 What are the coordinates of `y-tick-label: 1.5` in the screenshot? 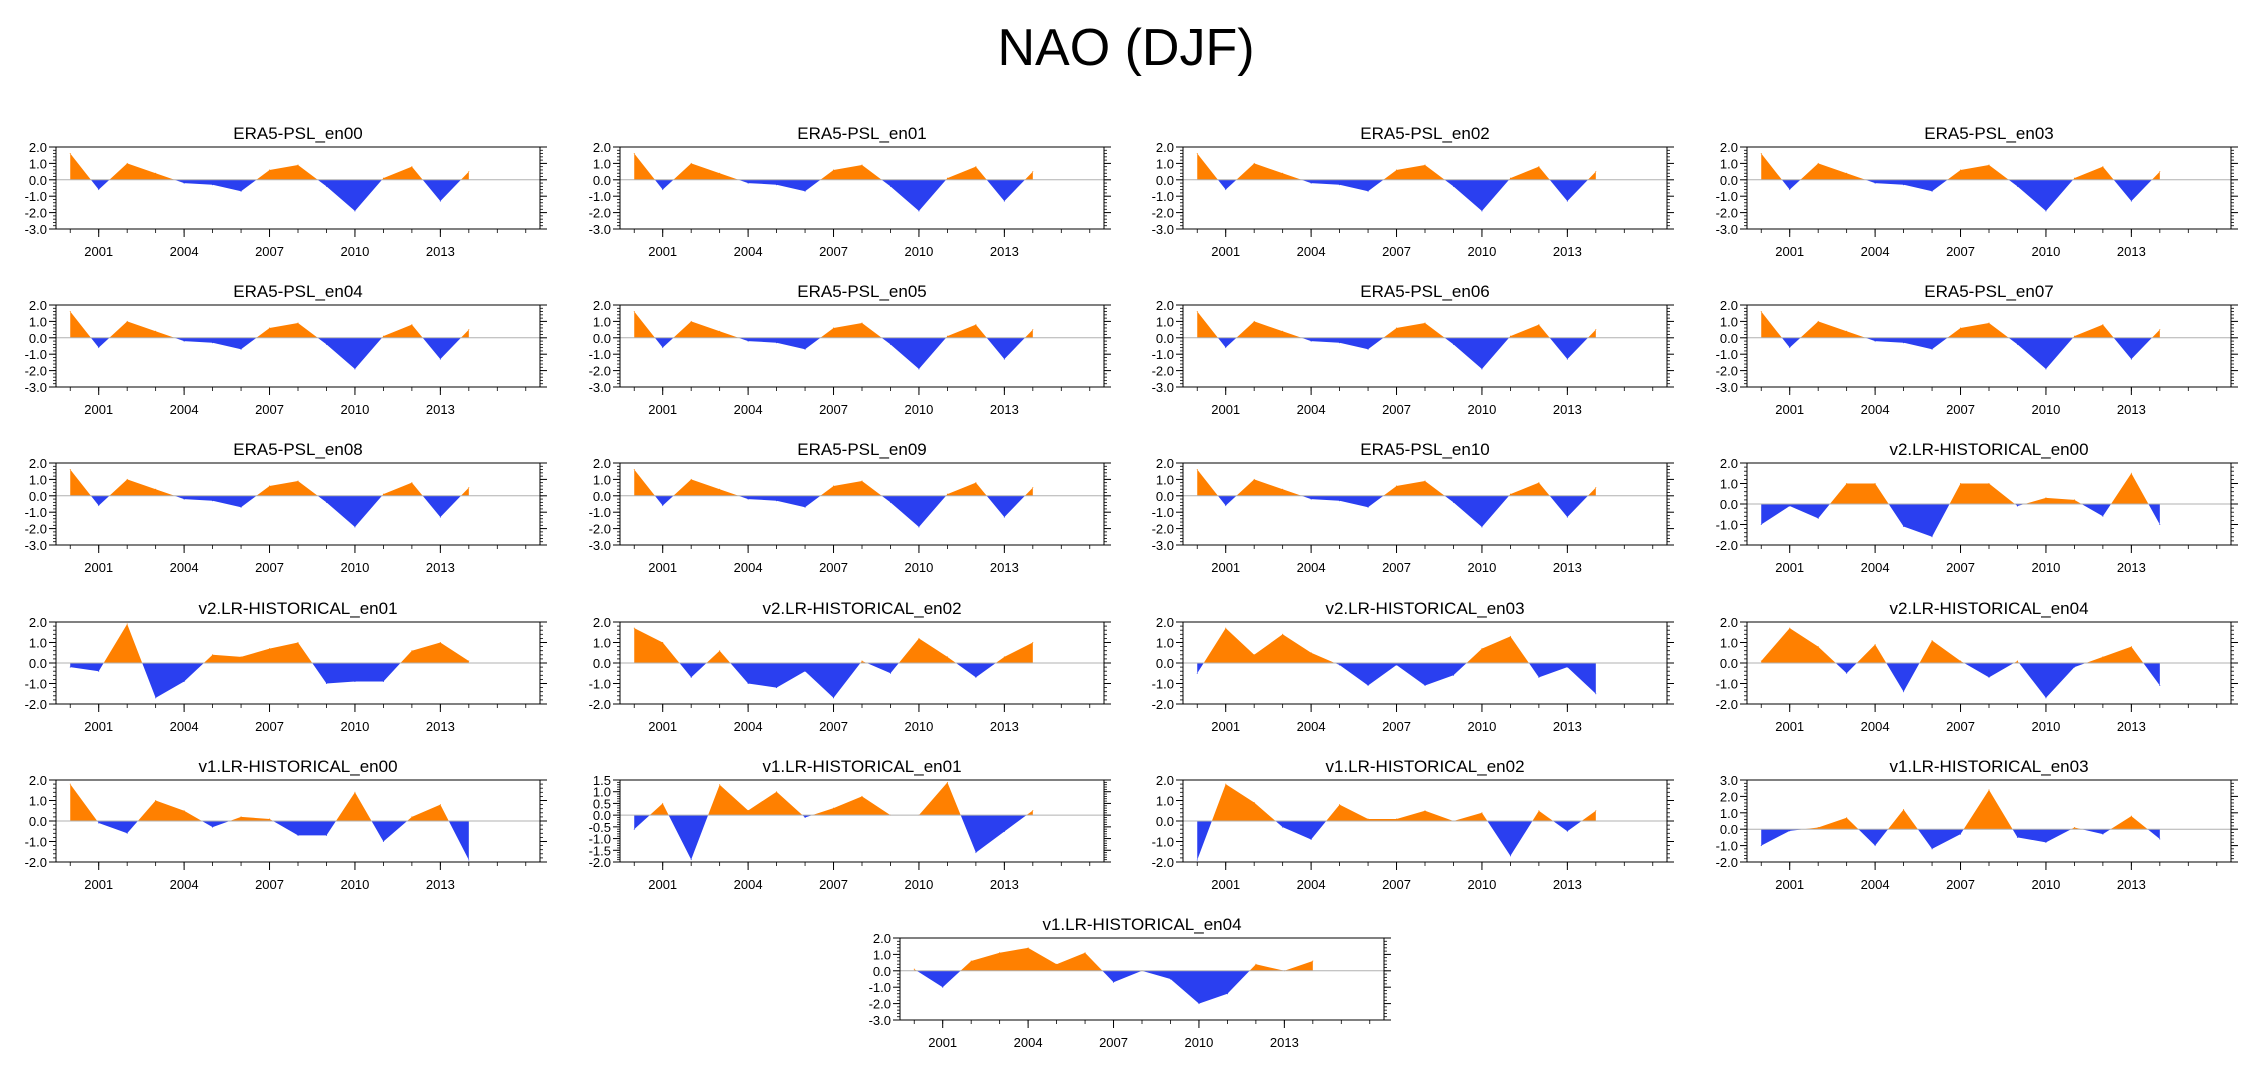 It's located at (602, 780).